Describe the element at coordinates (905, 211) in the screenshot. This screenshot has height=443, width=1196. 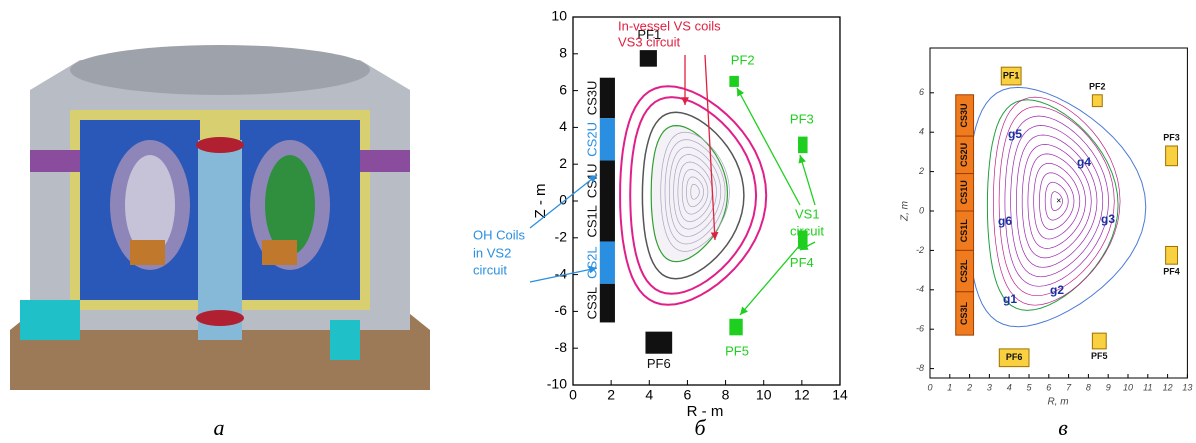
I see `y-axis-label: Z, m` at that location.